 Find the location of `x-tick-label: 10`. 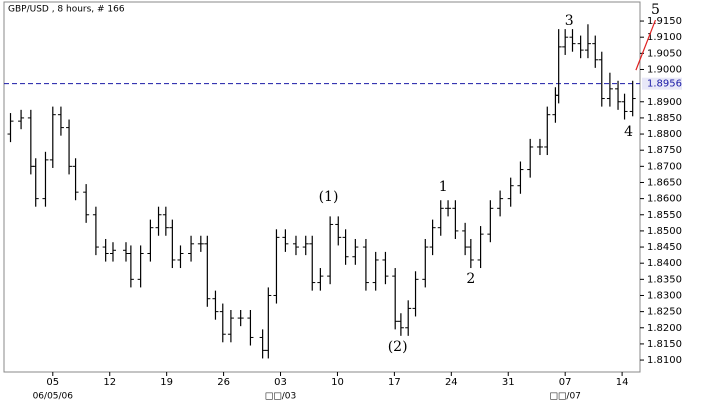

x-tick-label: 10 is located at coordinates (337, 382).